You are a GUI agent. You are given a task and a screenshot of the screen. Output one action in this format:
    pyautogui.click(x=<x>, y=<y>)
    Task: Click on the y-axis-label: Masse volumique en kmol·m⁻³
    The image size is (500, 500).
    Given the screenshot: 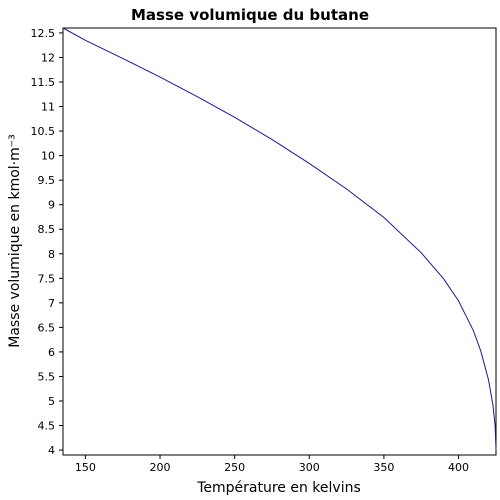 What is the action you would take?
    pyautogui.click(x=15, y=241)
    